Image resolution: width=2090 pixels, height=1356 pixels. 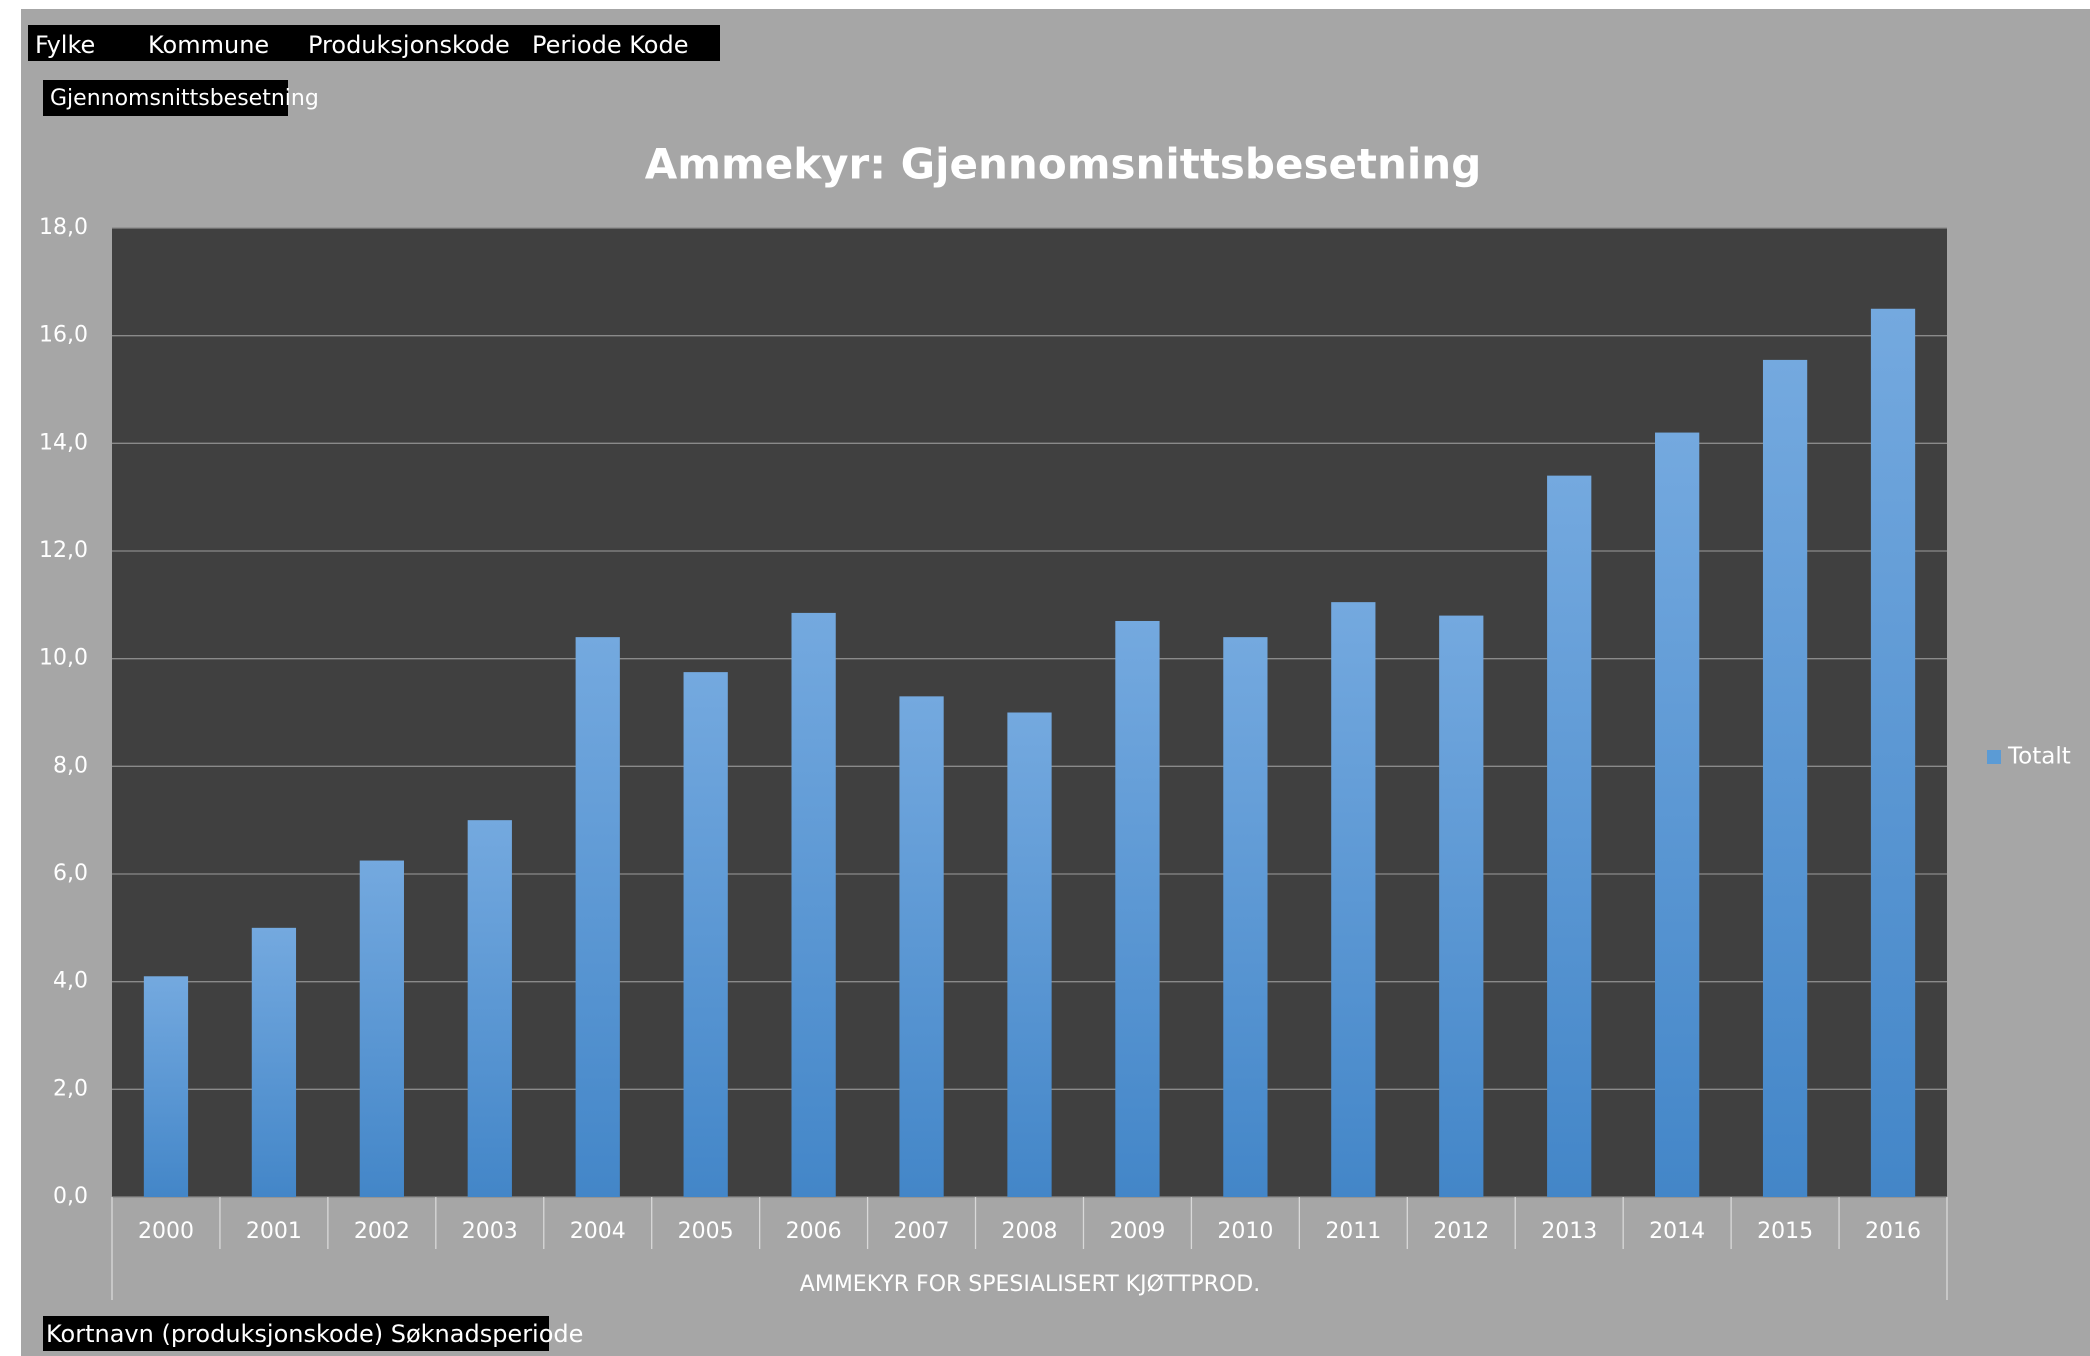 I want to click on y-tick-label: 16,0, so click(x=63, y=335).